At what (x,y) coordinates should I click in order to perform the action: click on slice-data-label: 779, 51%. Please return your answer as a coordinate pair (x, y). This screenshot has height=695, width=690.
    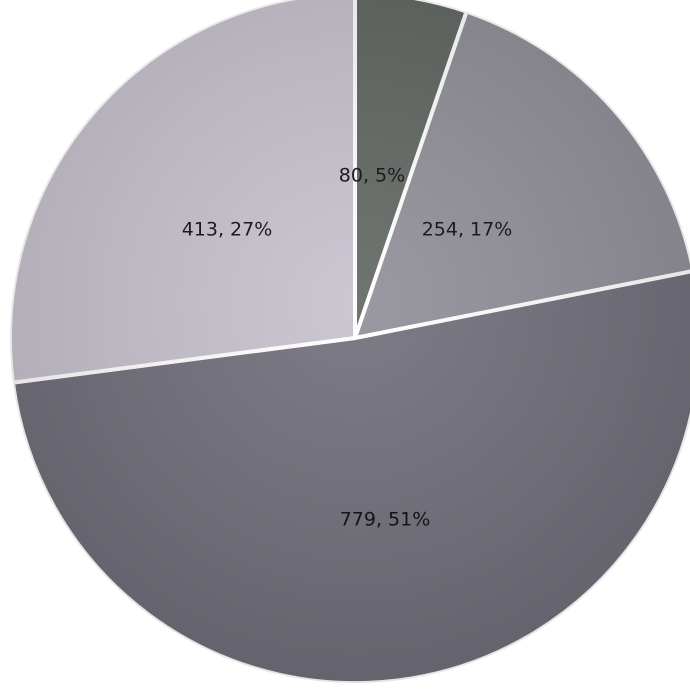
    Looking at the image, I should click on (385, 520).